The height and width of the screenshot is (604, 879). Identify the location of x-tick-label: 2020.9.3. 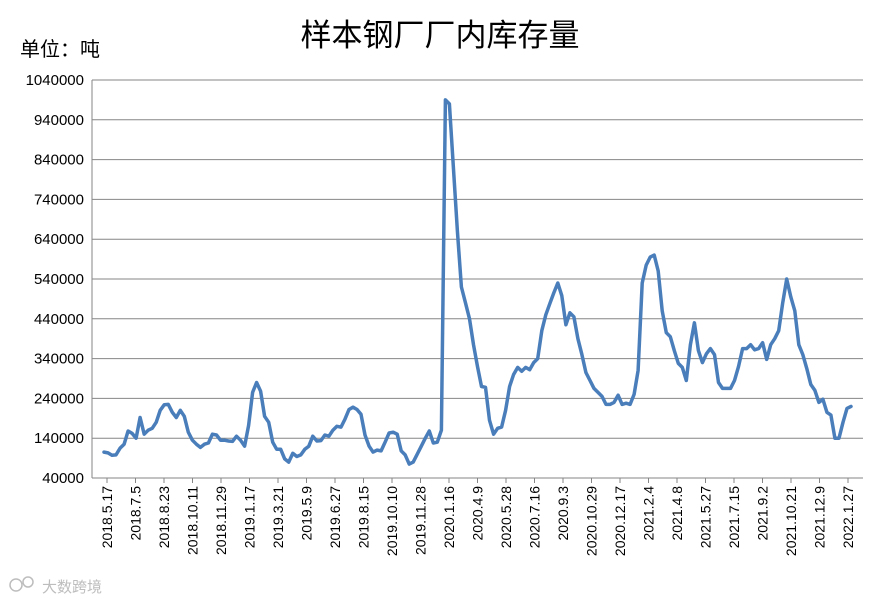
(563, 513).